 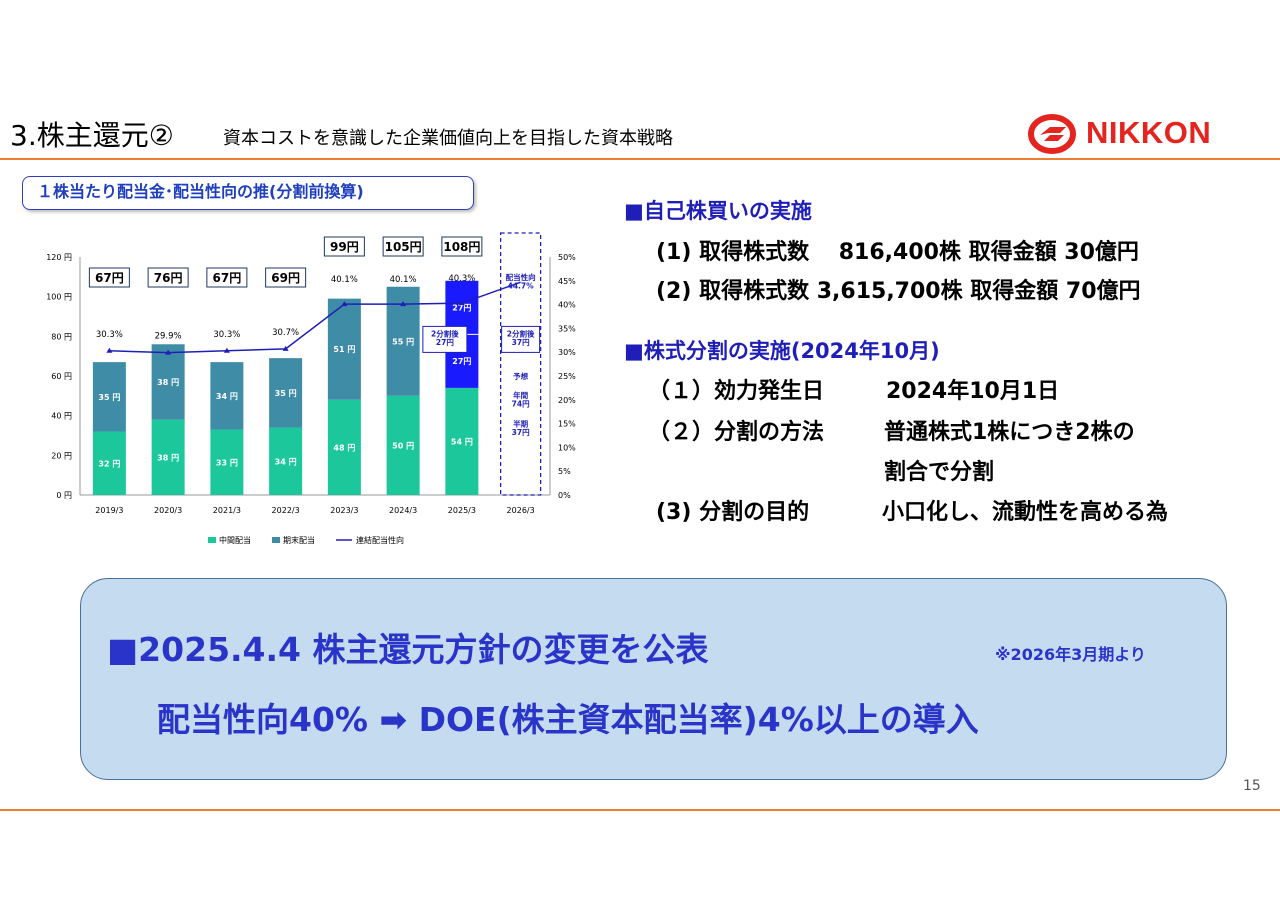 What do you see at coordinates (461, 247) in the screenshot?
I see `total-label: 108円` at bounding box center [461, 247].